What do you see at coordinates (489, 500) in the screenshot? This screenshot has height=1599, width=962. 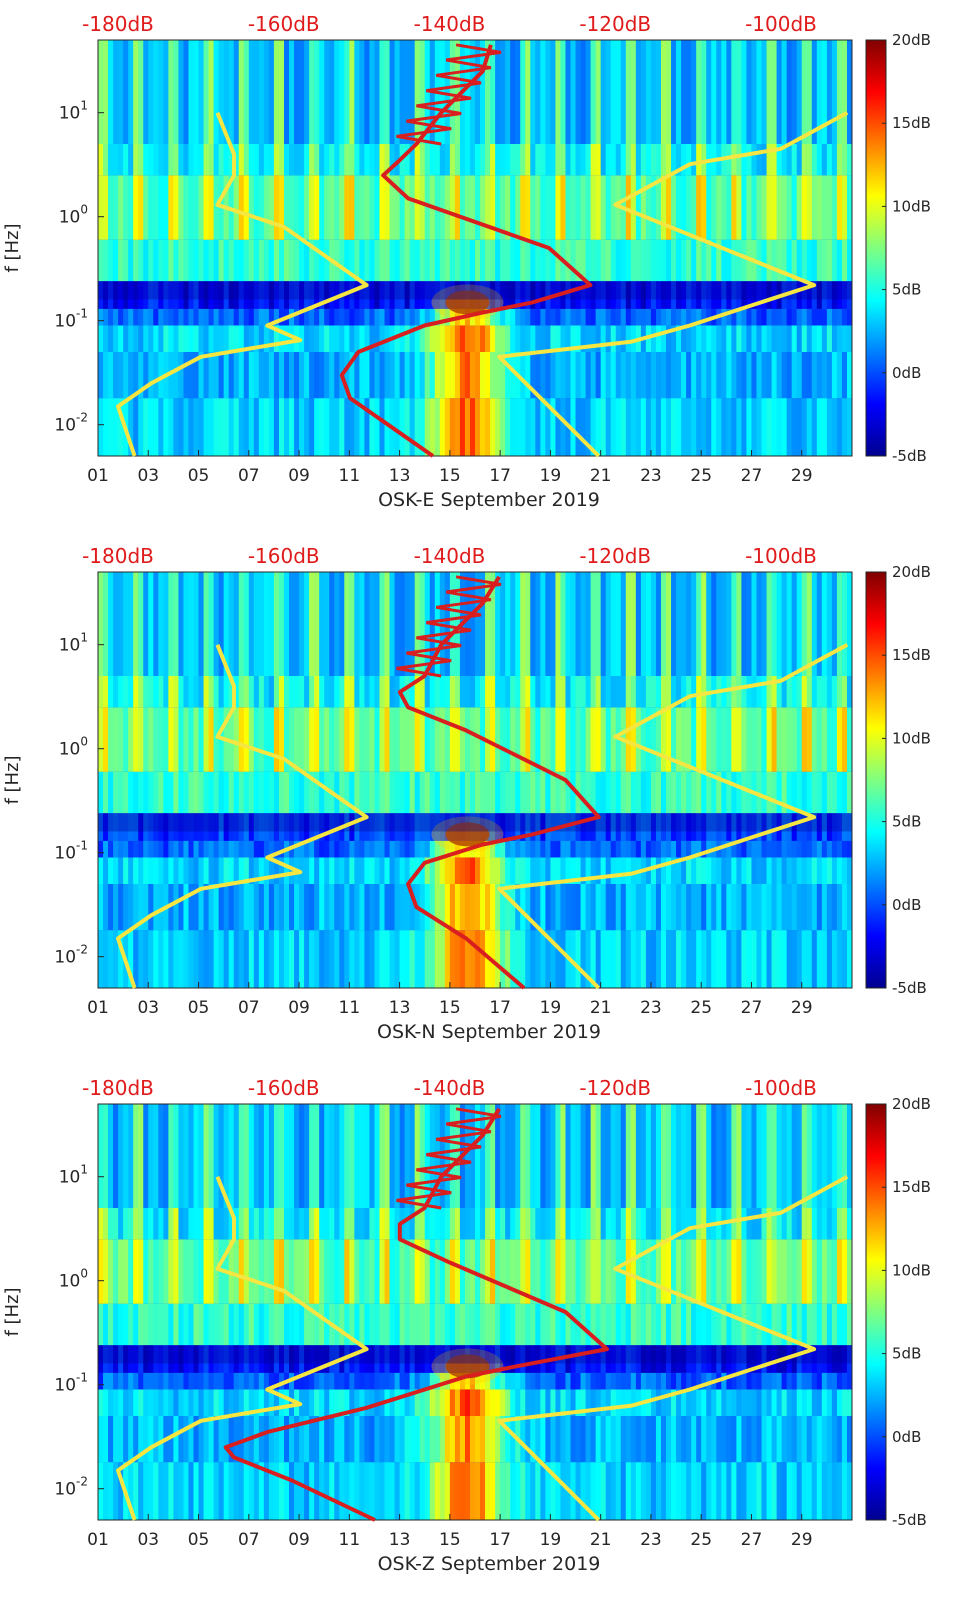 I see `x-axis-label: OSK-E September 2019` at bounding box center [489, 500].